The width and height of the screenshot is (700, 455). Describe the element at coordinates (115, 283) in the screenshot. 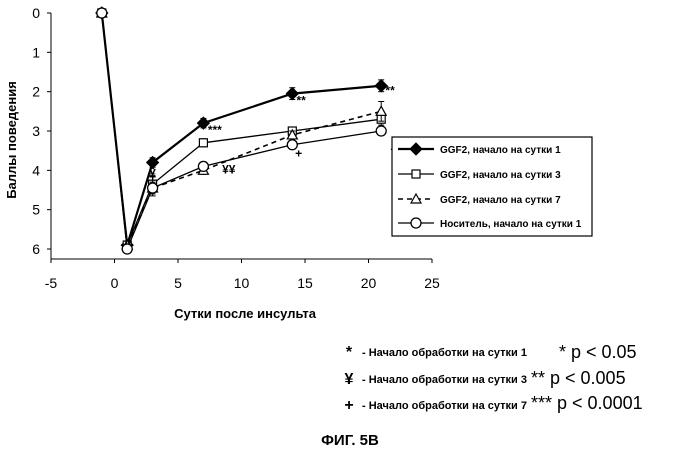

I see `x-tick-label: 0` at that location.